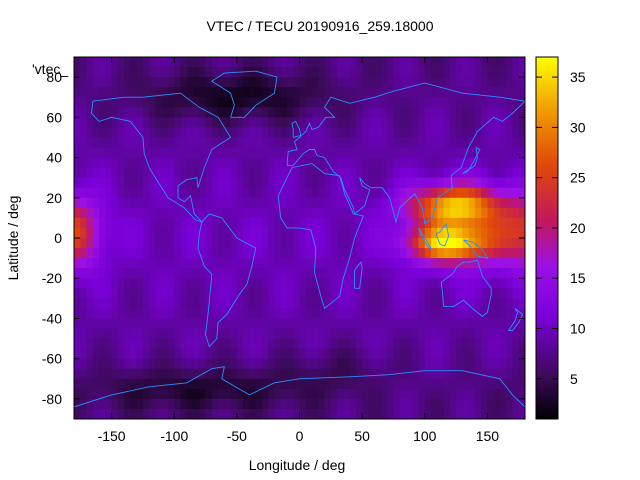 Image resolution: width=640 pixels, height=480 pixels. What do you see at coordinates (574, 379) in the screenshot?
I see `colorbar-tick-label: 5` at bounding box center [574, 379].